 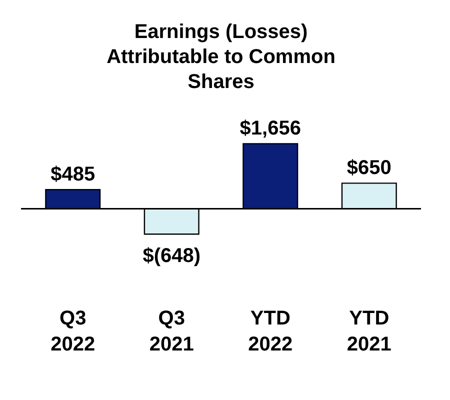 I want to click on chart-title: Earnings (Losses) Attributable to Common Shares, so click(x=221, y=57).